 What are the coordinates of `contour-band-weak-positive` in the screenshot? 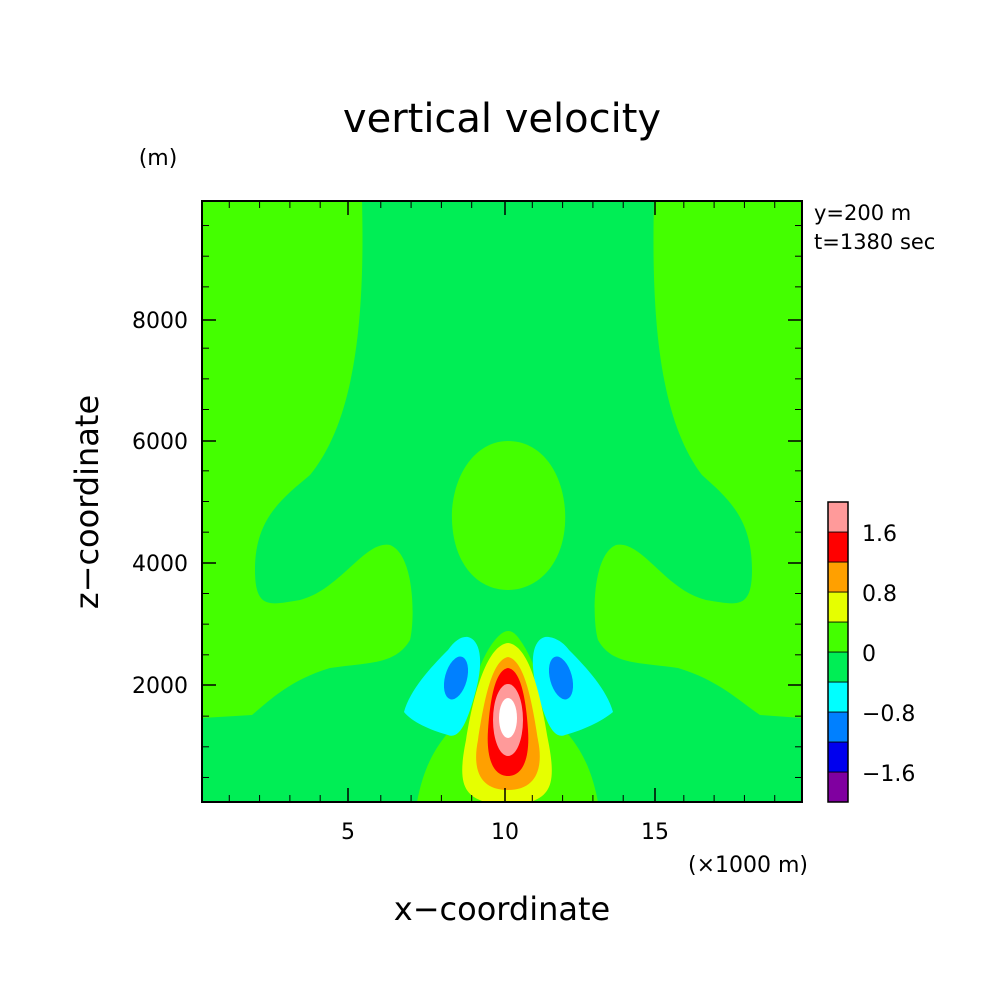 It's located at (307, 459).